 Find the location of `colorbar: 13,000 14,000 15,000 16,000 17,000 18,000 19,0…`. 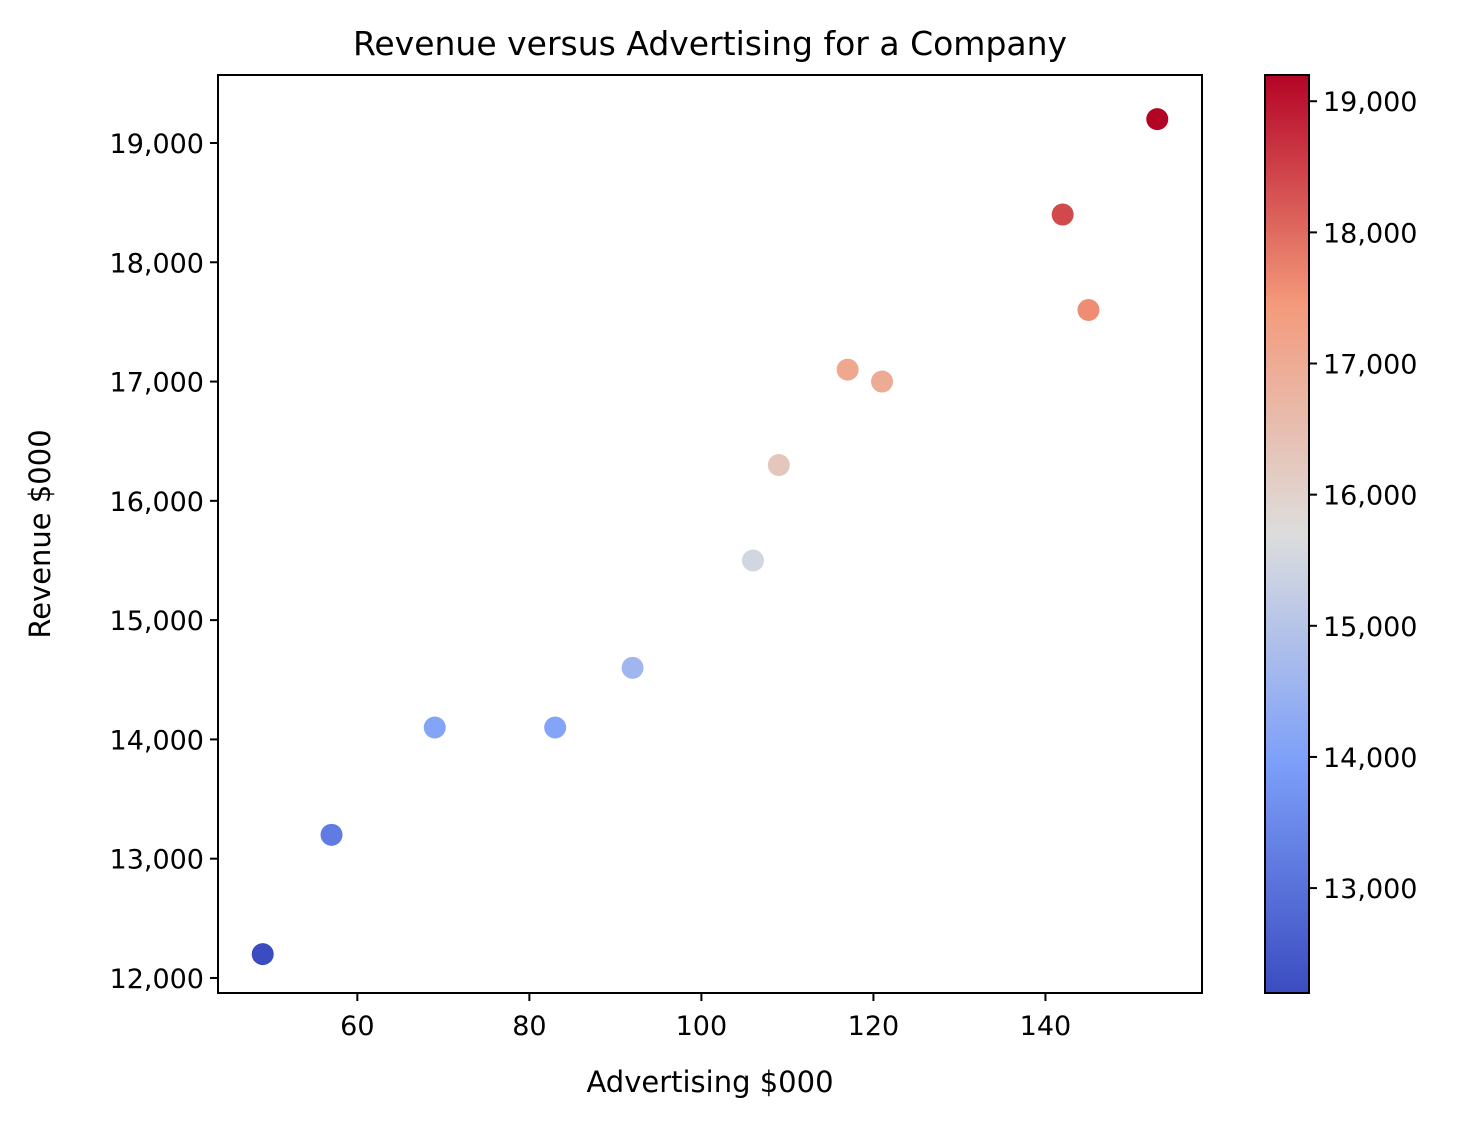

colorbar: 13,000 14,000 15,000 16,000 17,000 18,000 19,0… is located at coordinates (1340, 534).